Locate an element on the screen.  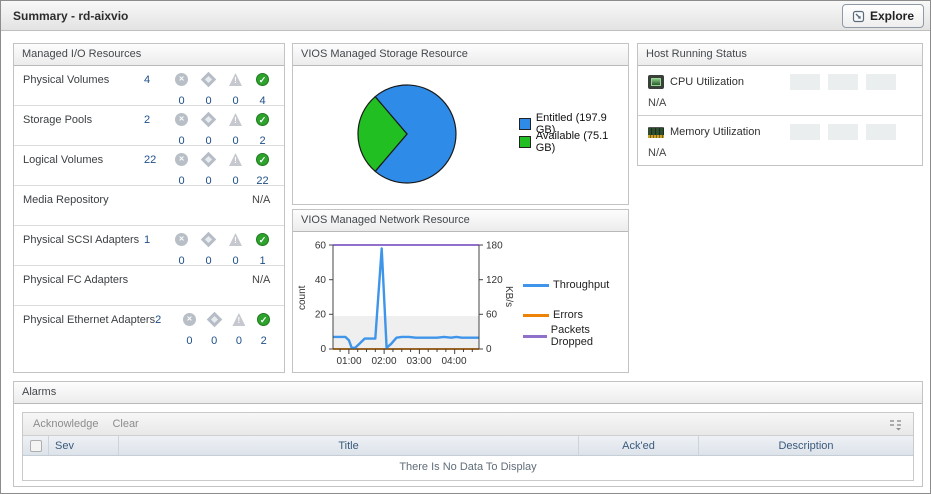
page-titlebar: Summary - rd-aixvio Explore is located at coordinates (465, 16).